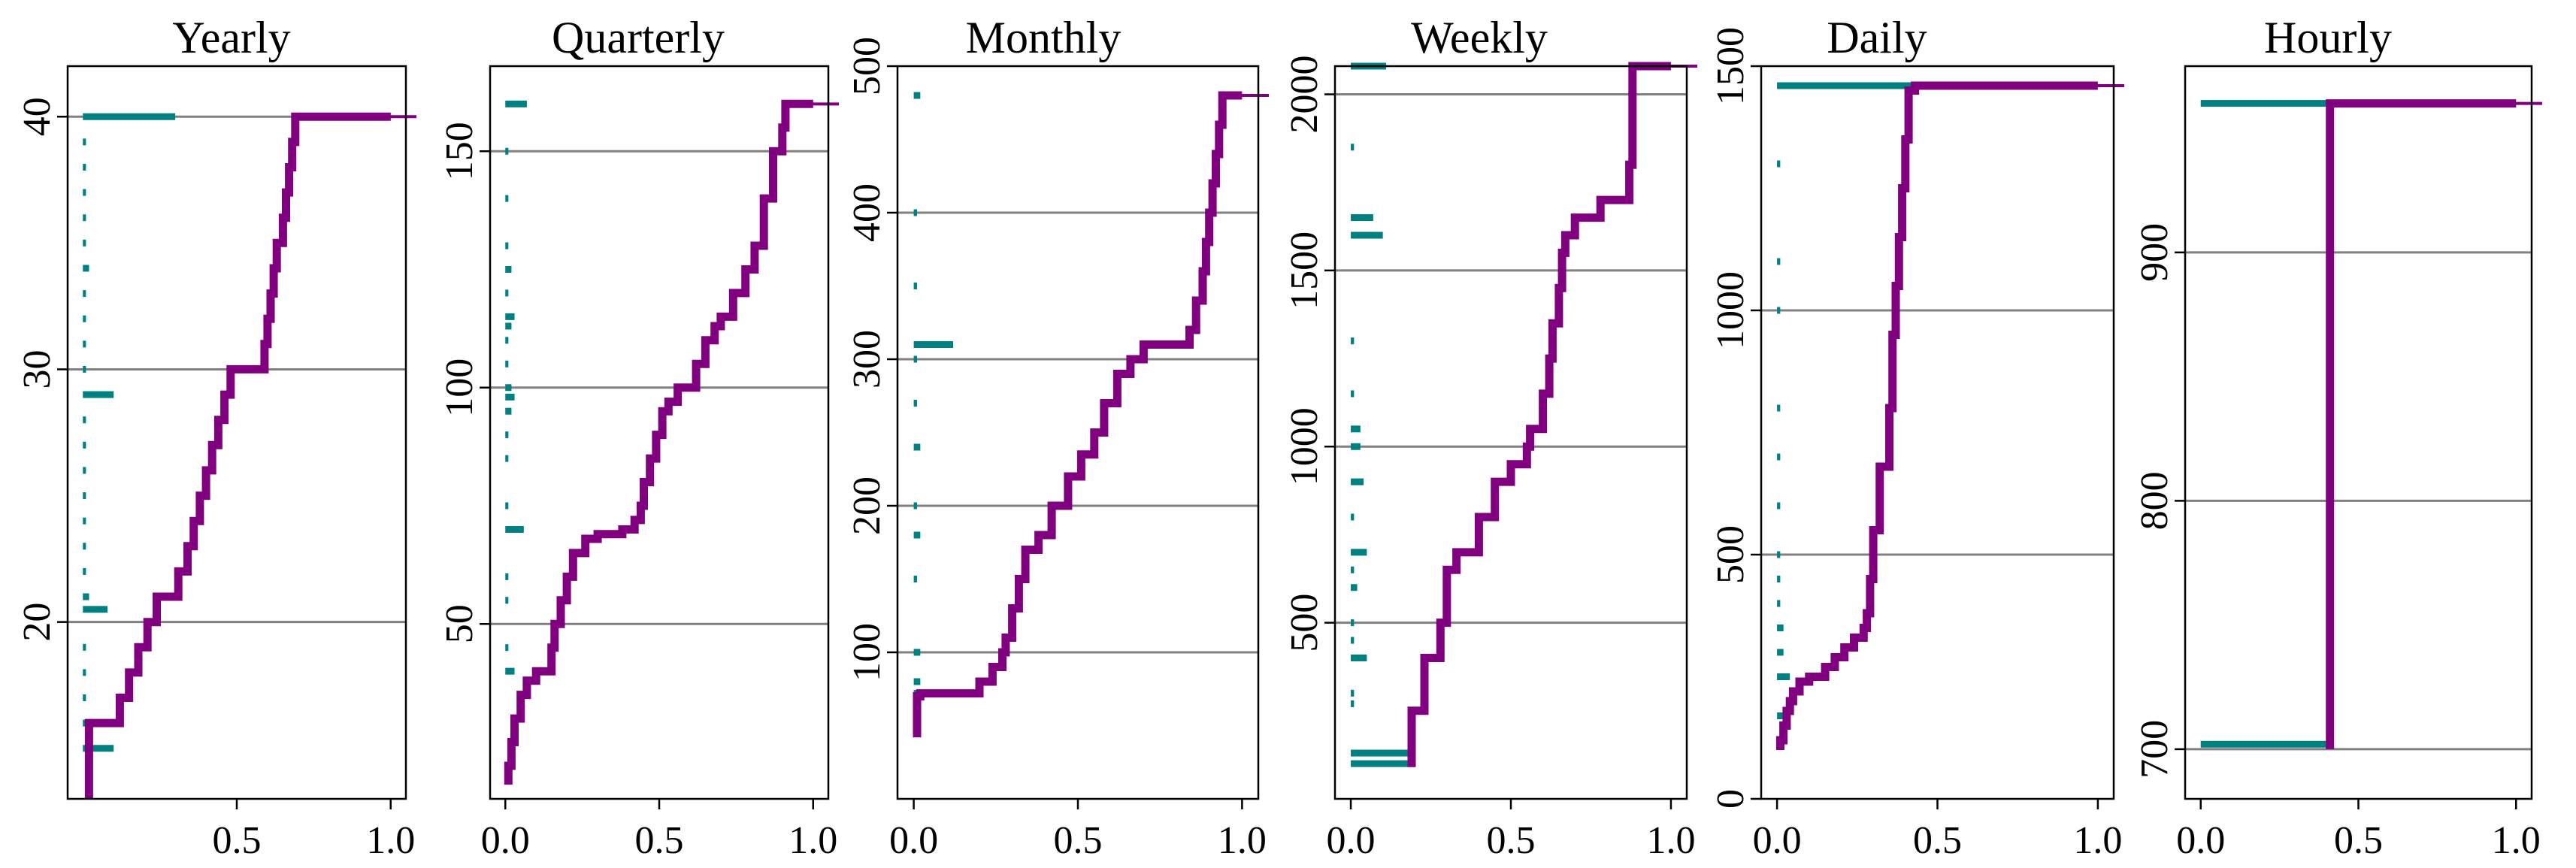 The width and height of the screenshot is (2576, 868). Describe the element at coordinates (638, 37) in the screenshot. I see `panel-title: Quarterly` at that location.